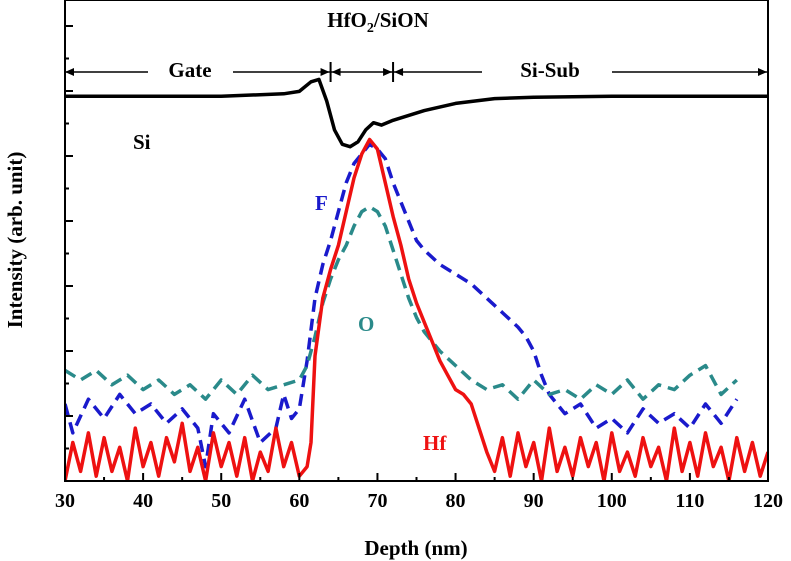 This screenshot has height=561, width=791. I want to click on gate-arrow-right, so click(325, 72).